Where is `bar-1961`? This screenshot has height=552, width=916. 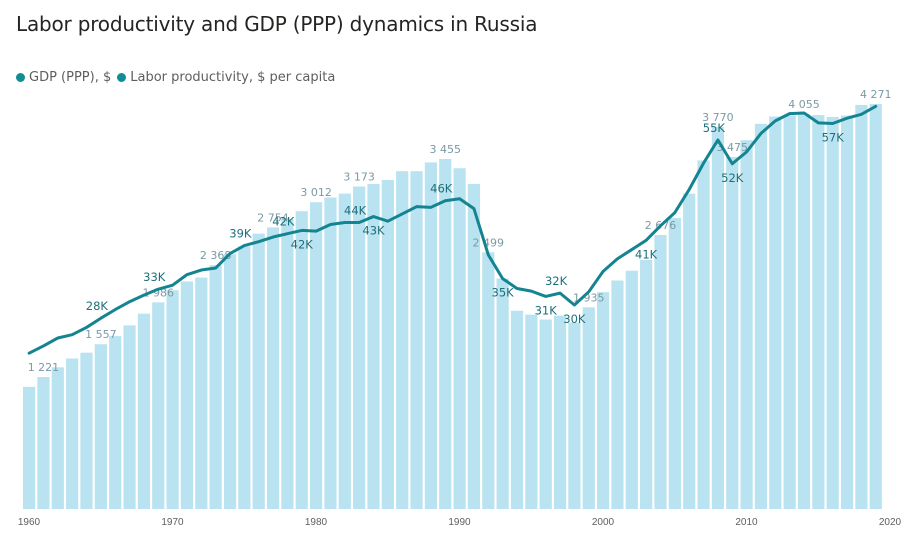 bar-1961 is located at coordinates (43, 443).